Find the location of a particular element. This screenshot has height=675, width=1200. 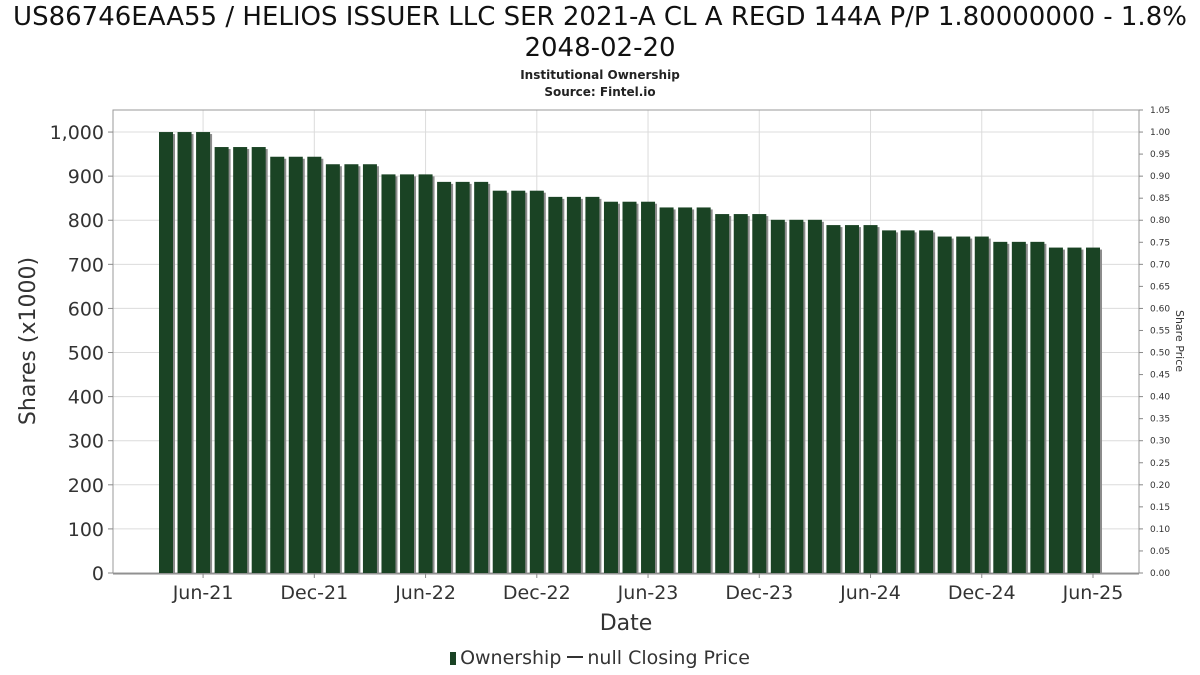

y2-tick-label: 0.05 is located at coordinates (1160, 552).